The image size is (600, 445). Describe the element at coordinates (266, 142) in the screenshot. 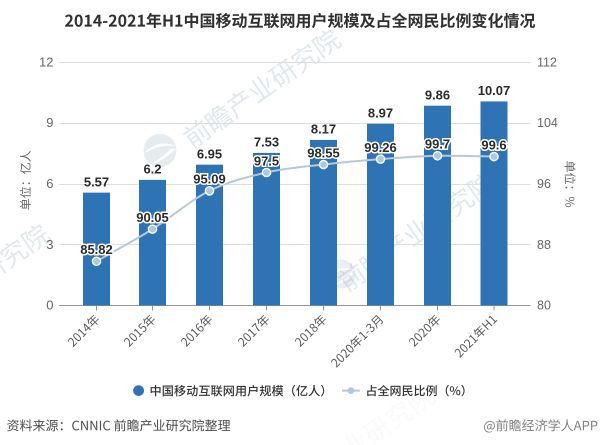

I see `svg-text: 7.53` at that location.